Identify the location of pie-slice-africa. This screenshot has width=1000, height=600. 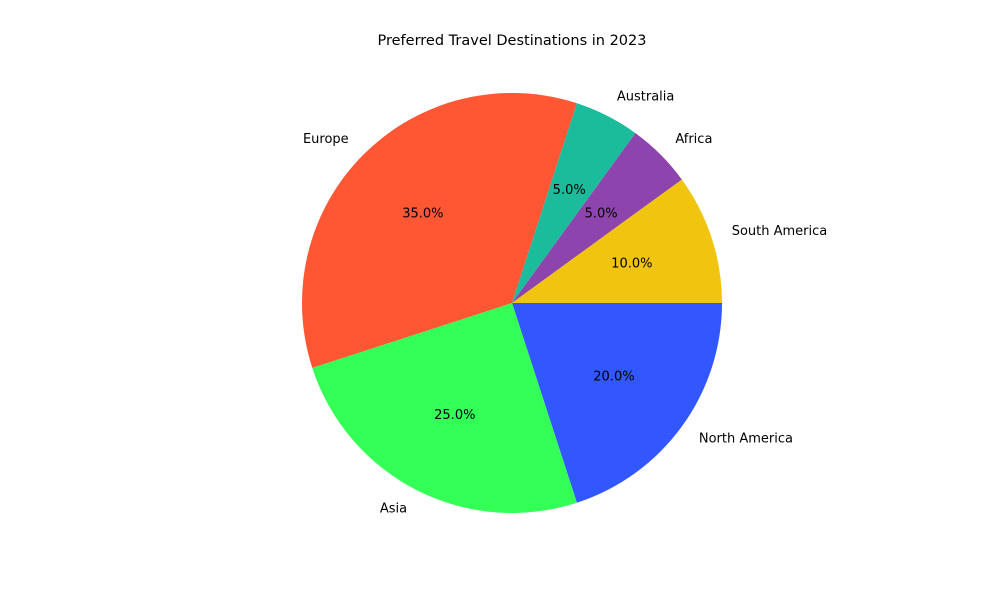
(597, 218).